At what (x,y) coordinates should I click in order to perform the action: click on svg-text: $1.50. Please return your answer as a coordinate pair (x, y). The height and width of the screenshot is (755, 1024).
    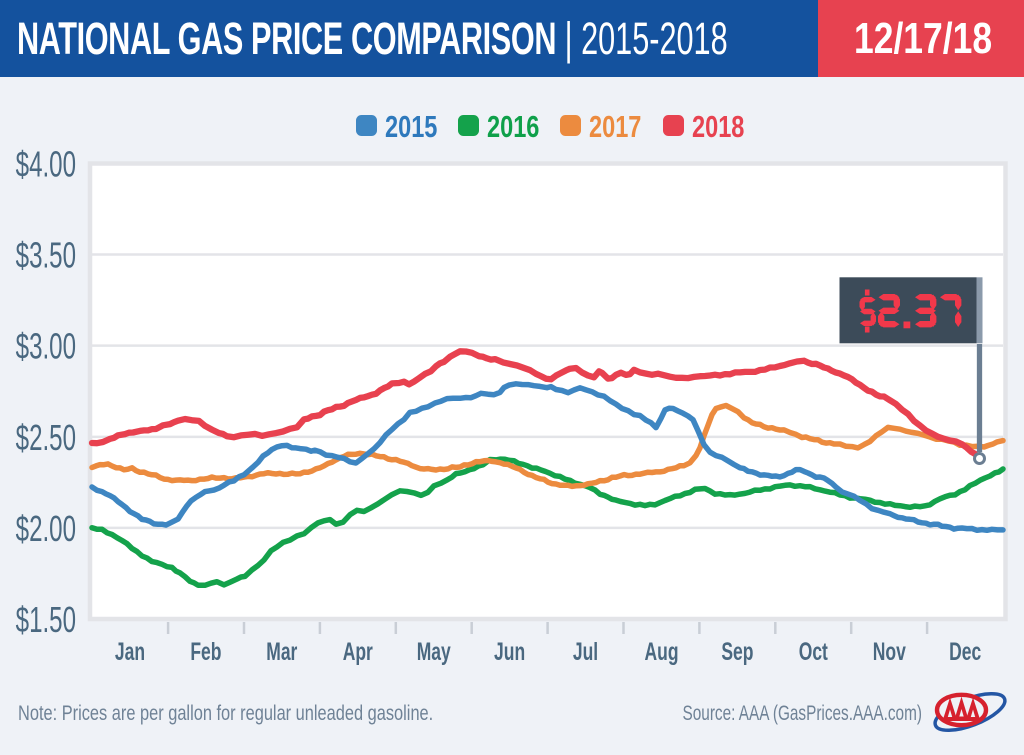
    Looking at the image, I should click on (46, 620).